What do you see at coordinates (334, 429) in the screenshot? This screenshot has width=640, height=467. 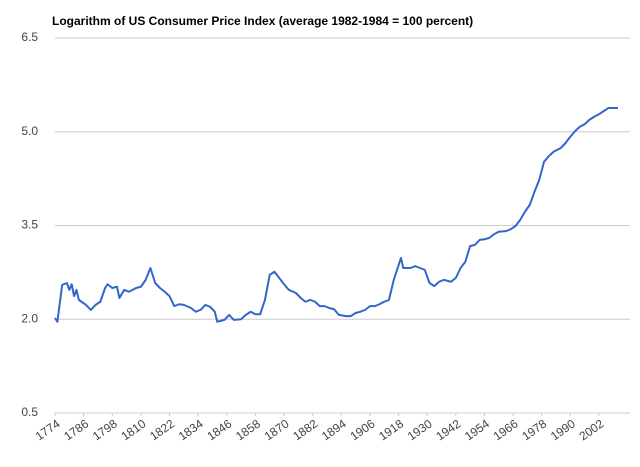 I see `x-tick-label: 1894` at bounding box center [334, 429].